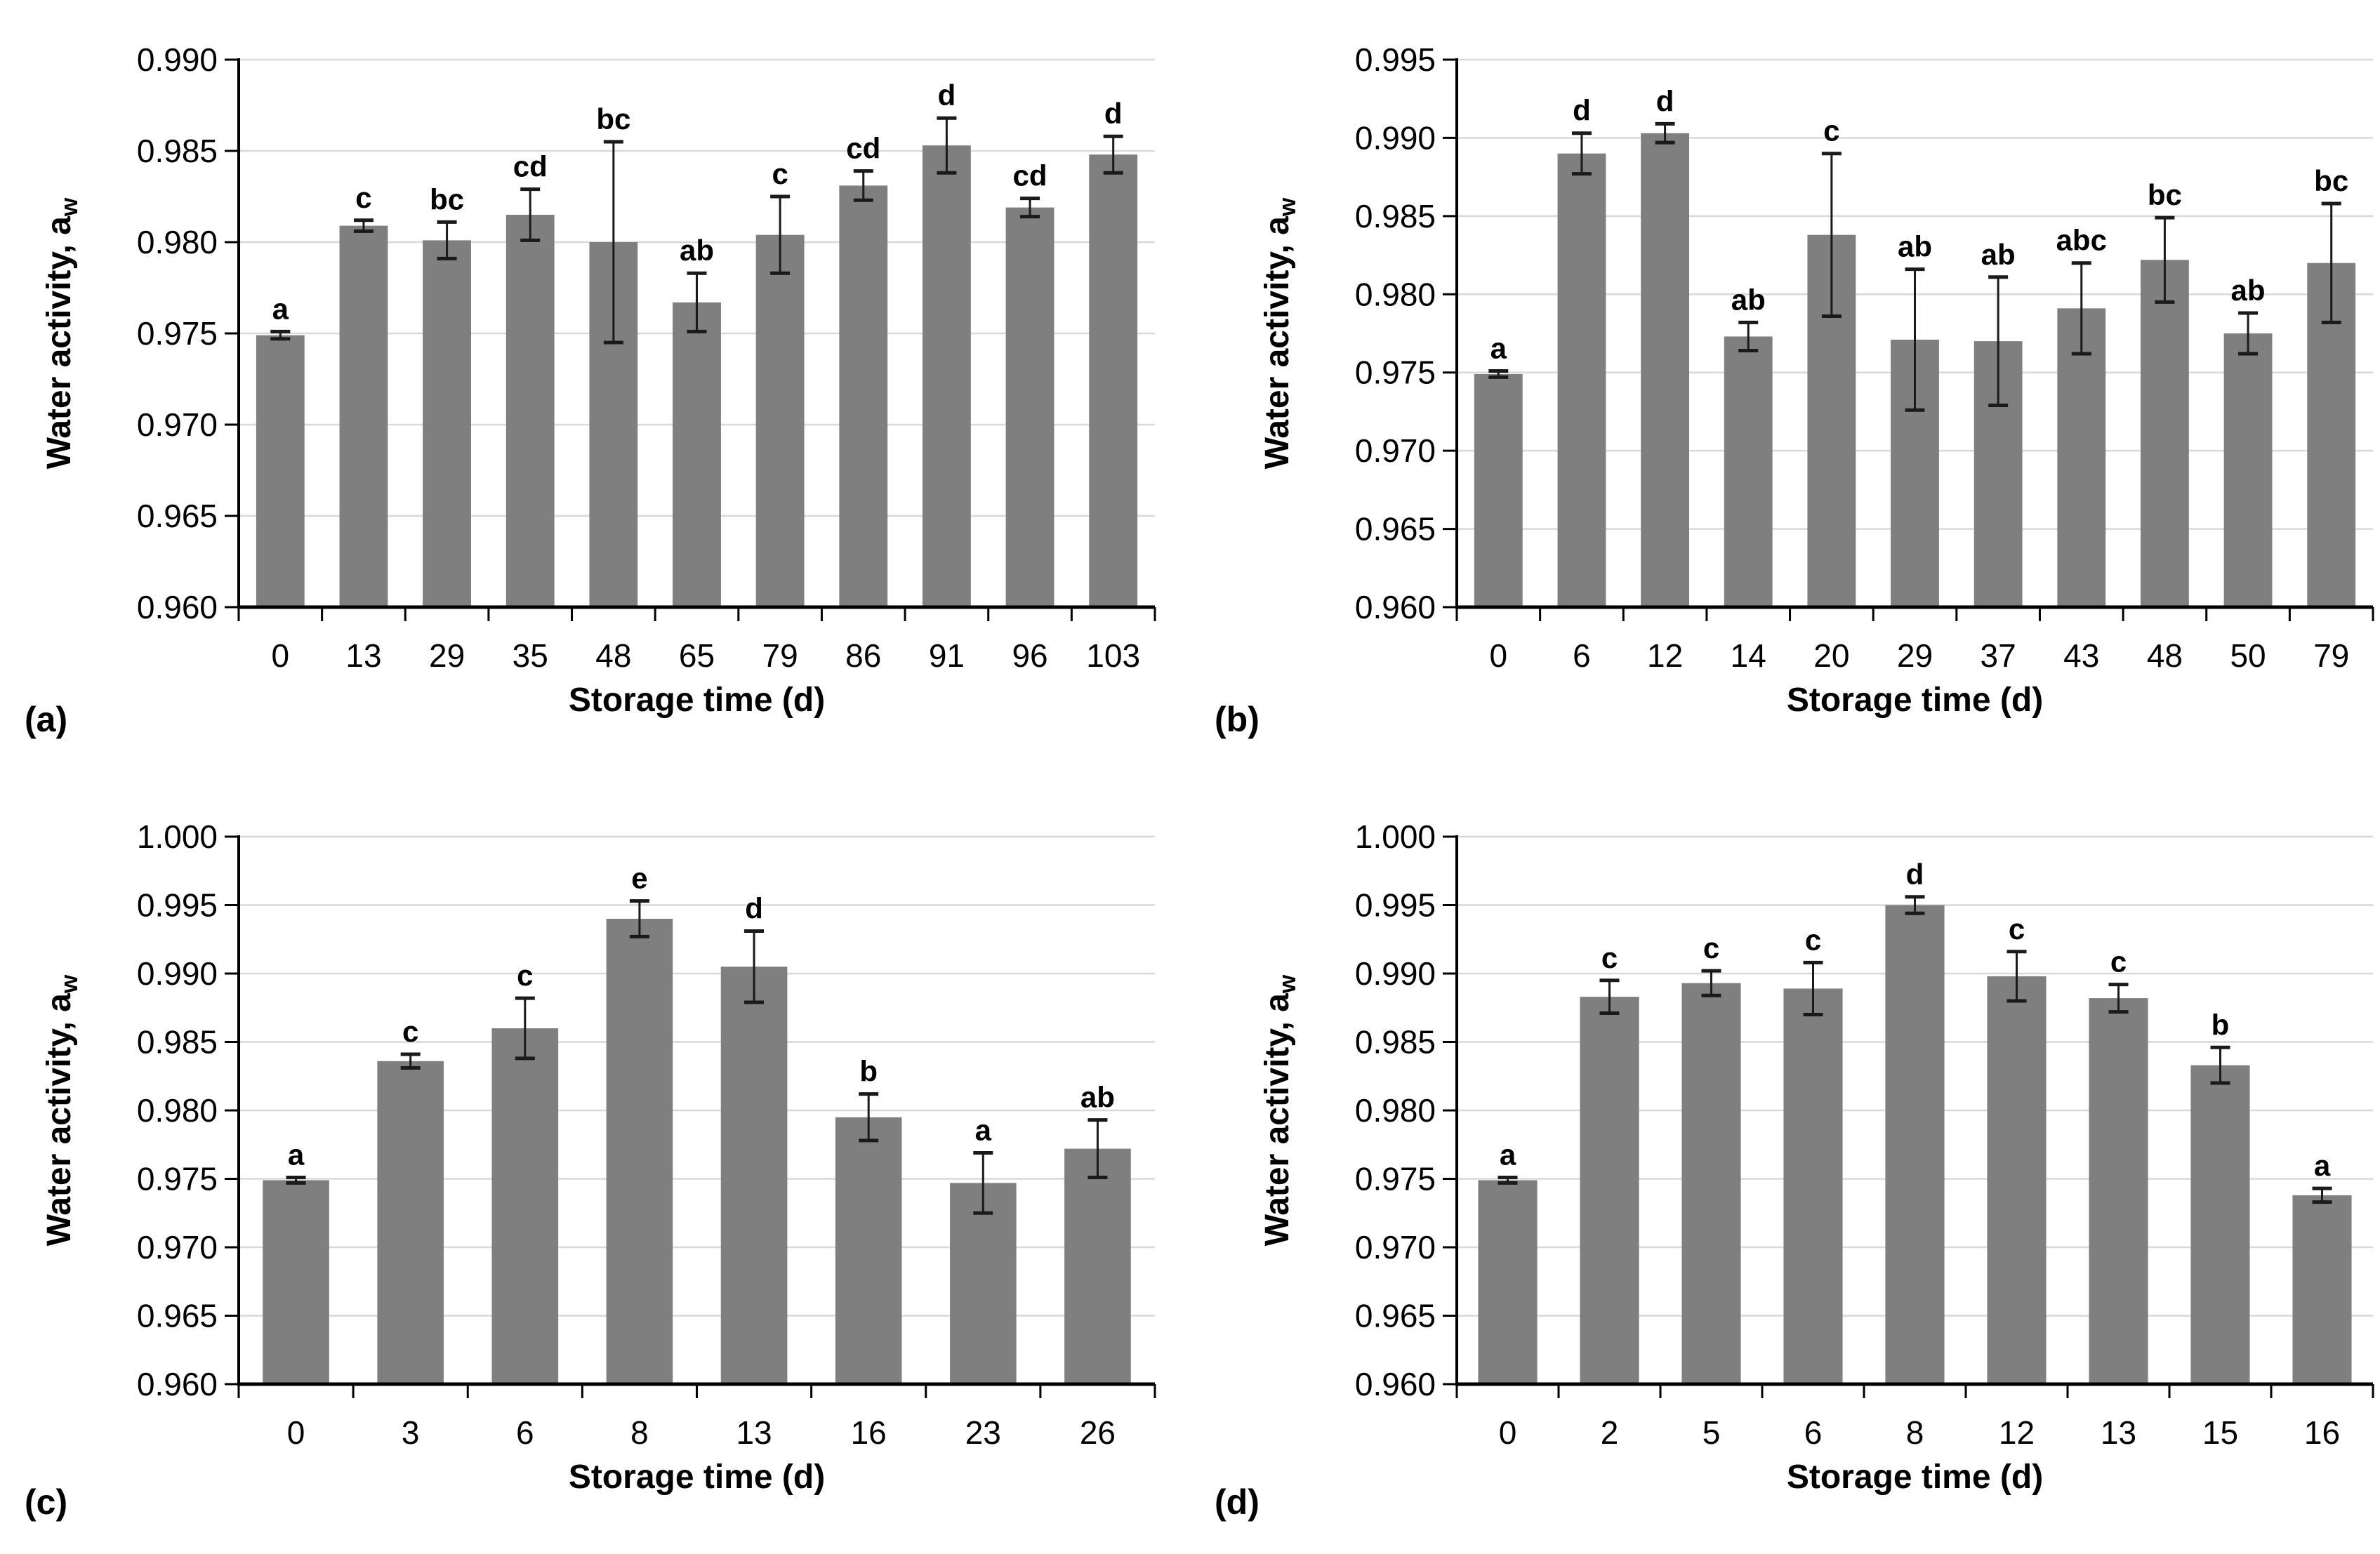 This screenshot has height=1554, width=2380. Describe the element at coordinates (1113, 655) in the screenshot. I see `x-tick-label: 103` at that location.